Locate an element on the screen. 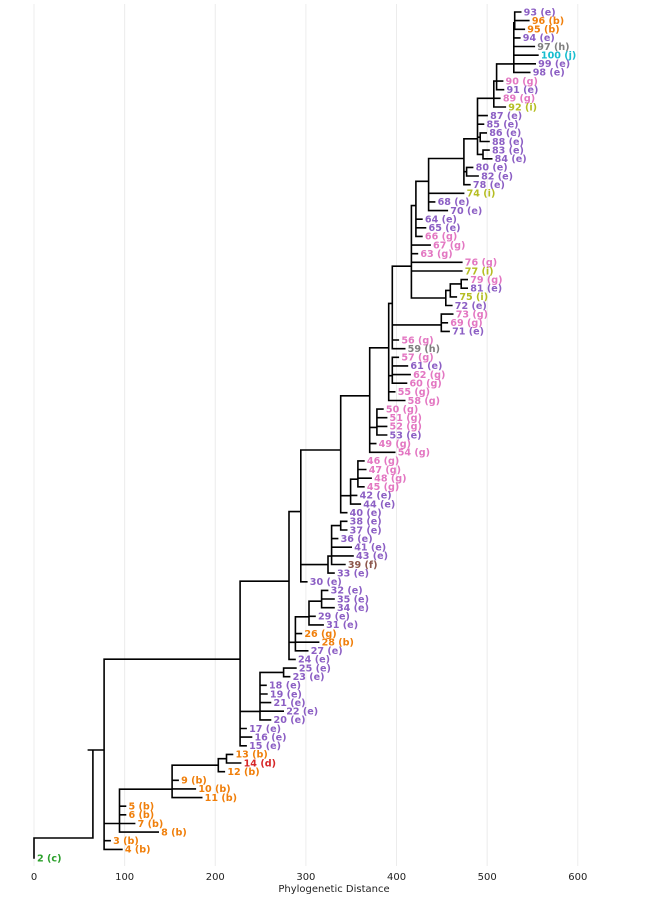 This screenshot has width=664, height=901. tip-label: 20 (e) is located at coordinates (290, 720).